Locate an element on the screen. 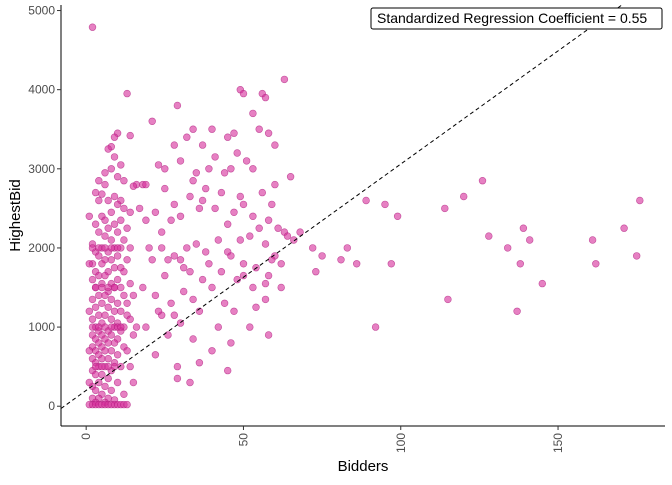 This screenshot has width=672, height=485. y-tick-label: 3000 is located at coordinates (41, 169).